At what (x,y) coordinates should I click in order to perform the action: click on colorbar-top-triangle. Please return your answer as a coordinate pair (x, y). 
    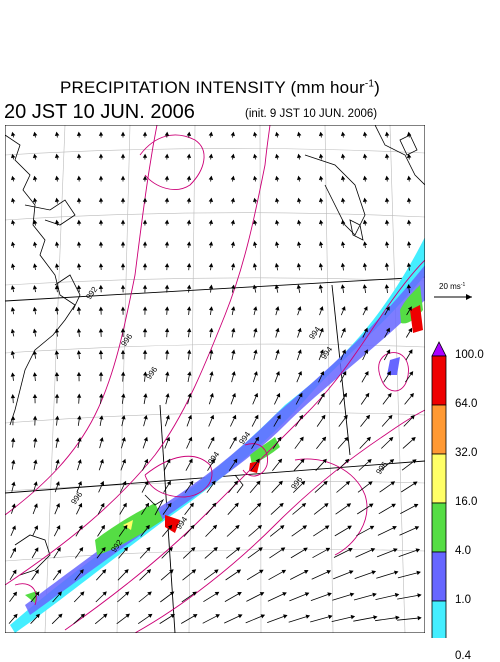
    Looking at the image, I should click on (439, 349).